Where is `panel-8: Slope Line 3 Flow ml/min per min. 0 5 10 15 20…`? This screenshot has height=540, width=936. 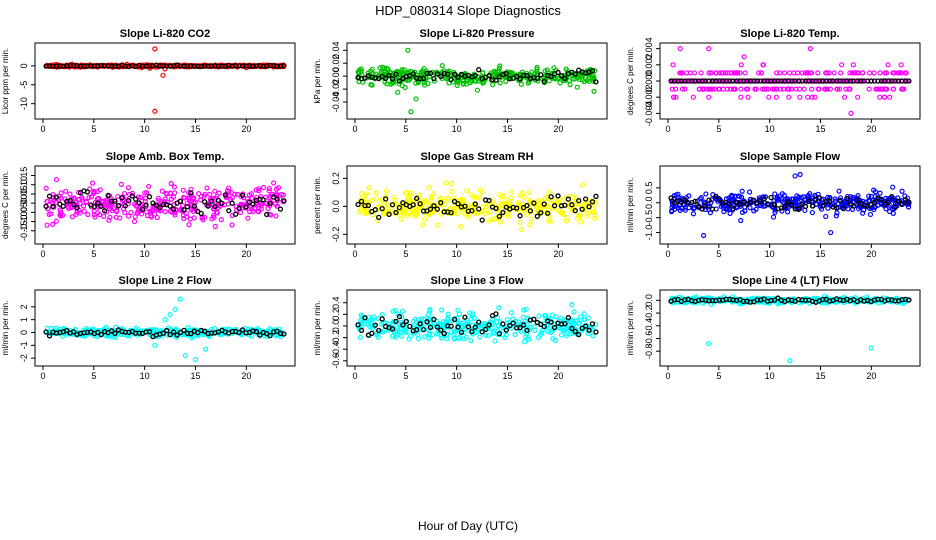
panel-8: Slope Line 3 Flow ml/min per min. 0 5 10 15 20… is located at coordinates (460, 328).